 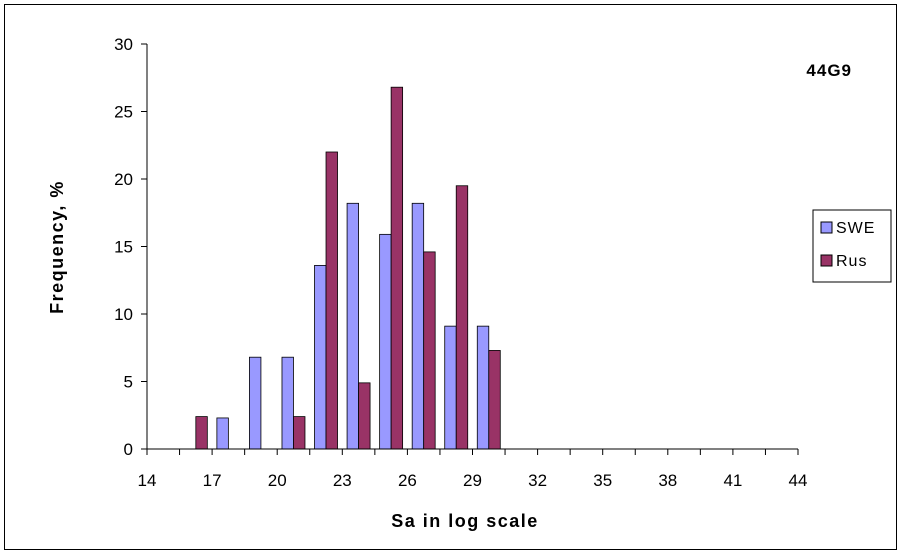 What do you see at coordinates (128, 449) in the screenshot?
I see `y-tick-label: 0` at bounding box center [128, 449].